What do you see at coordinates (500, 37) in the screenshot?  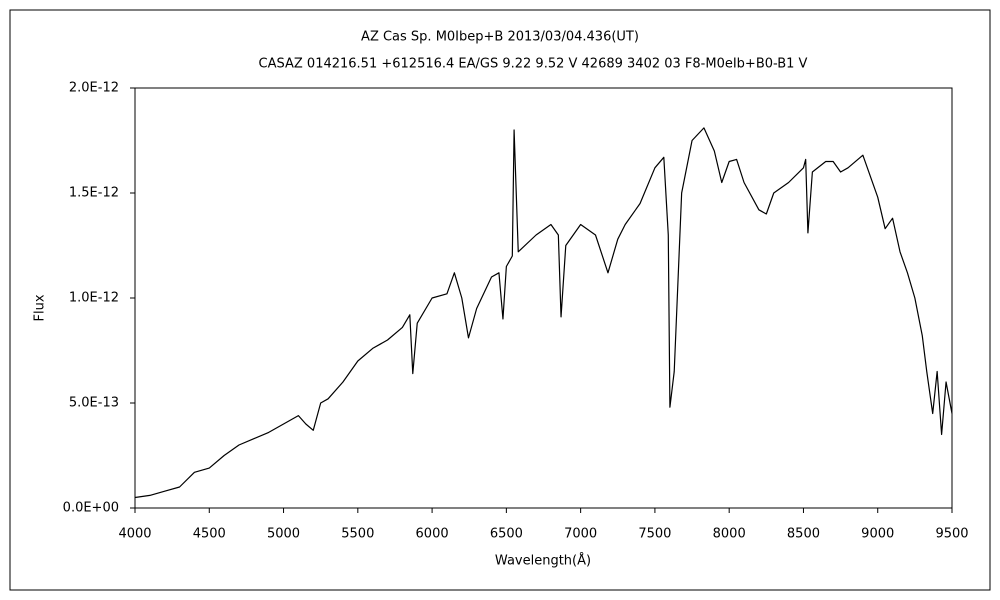 I see `chart-title: AZ Cas Sp. M0Ibep+B 2013/03/04.436(UT)` at bounding box center [500, 37].